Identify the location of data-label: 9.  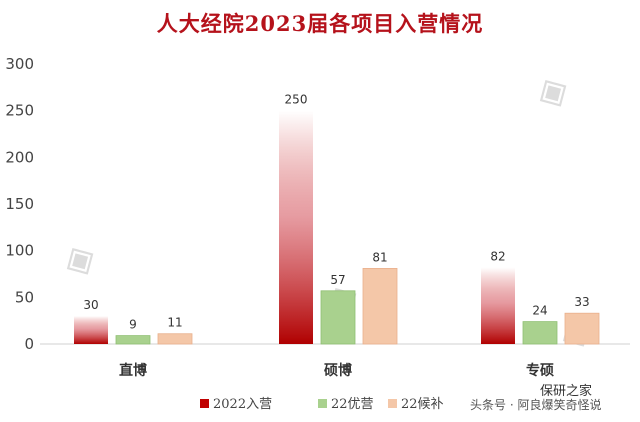
(133, 325).